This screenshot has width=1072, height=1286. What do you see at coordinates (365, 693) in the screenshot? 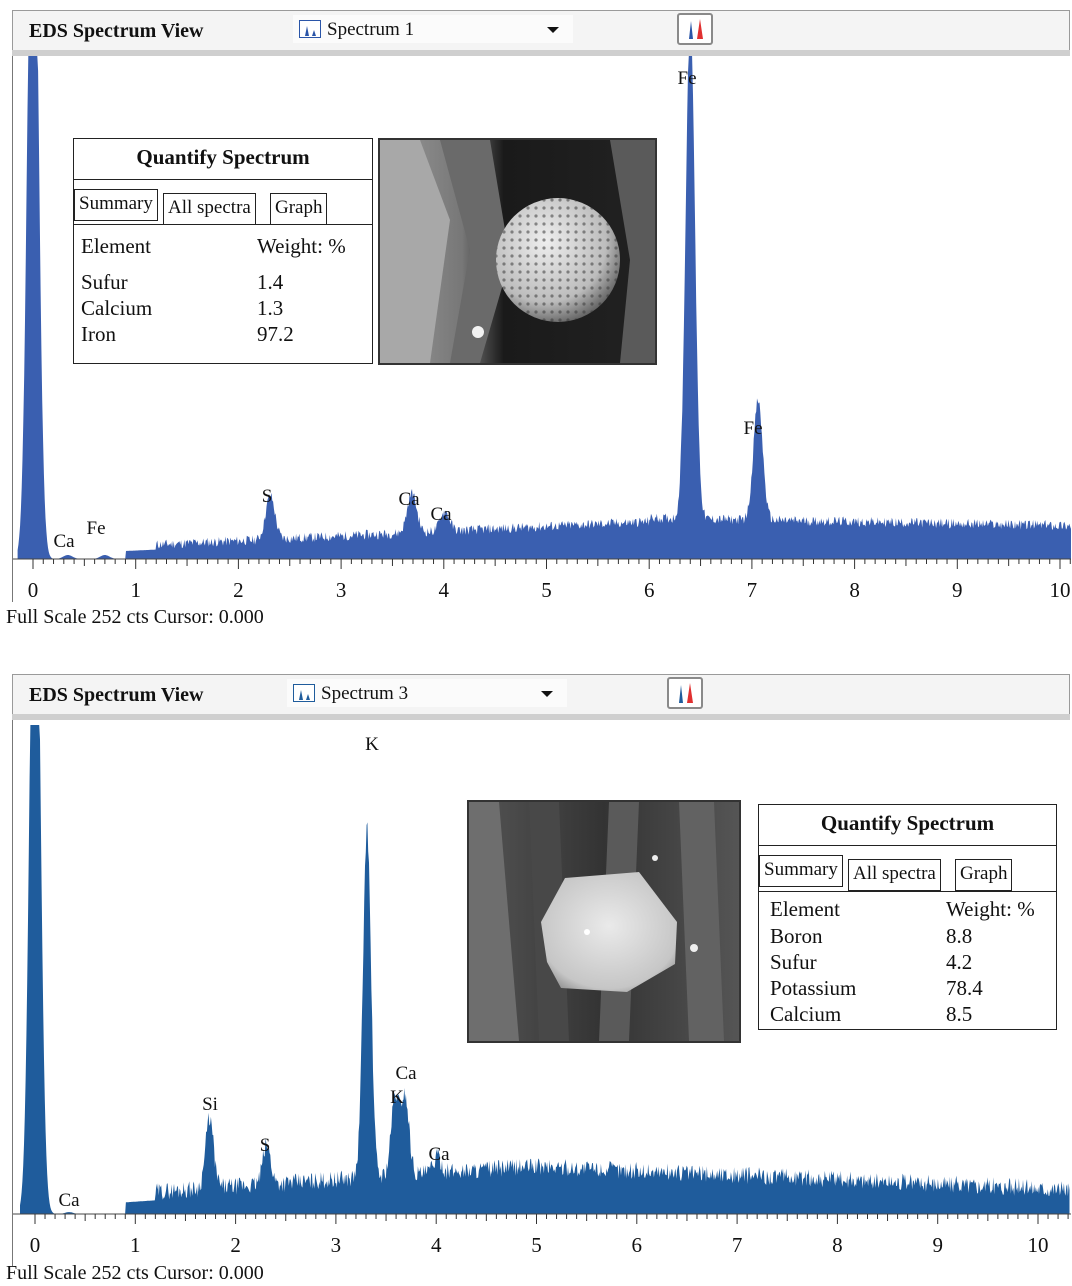
I see `spectrum-selector-value: Spectrum 3` at bounding box center [365, 693].